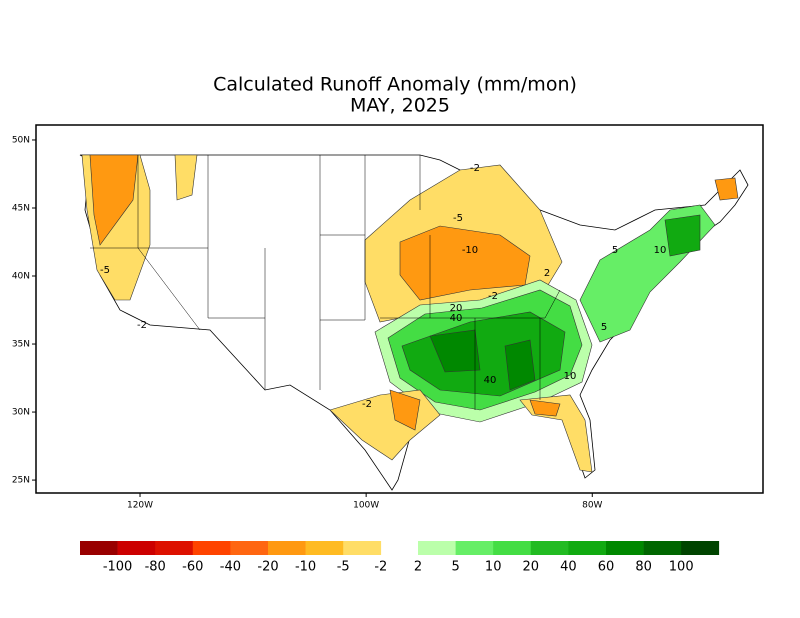  I want to click on colorbar-label: 40, so click(568, 567).